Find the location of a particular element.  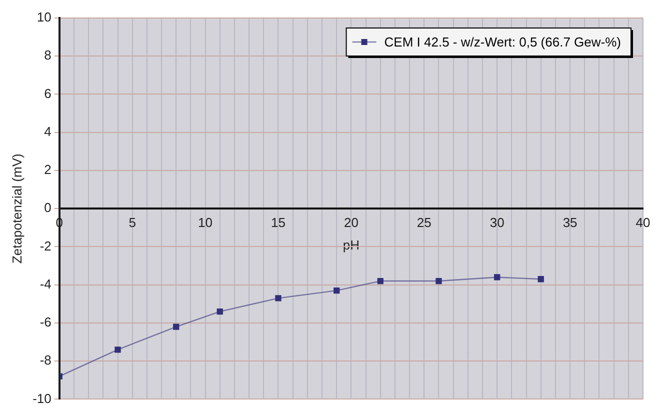

x-tick-label: 40 is located at coordinates (643, 222).